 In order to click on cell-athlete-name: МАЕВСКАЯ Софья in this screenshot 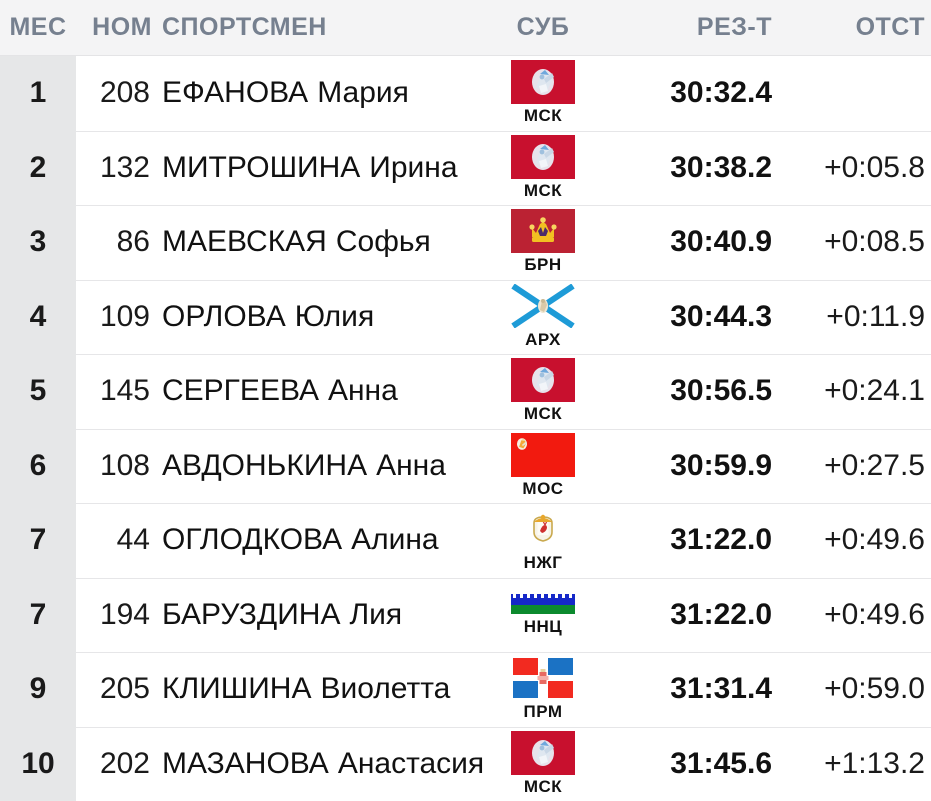, I will do `click(296, 242)`.